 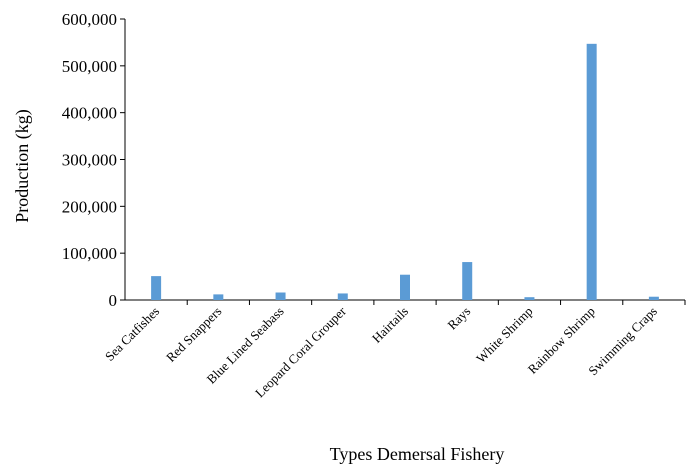 I want to click on y-tick-label: 300,000, so click(x=89, y=160).